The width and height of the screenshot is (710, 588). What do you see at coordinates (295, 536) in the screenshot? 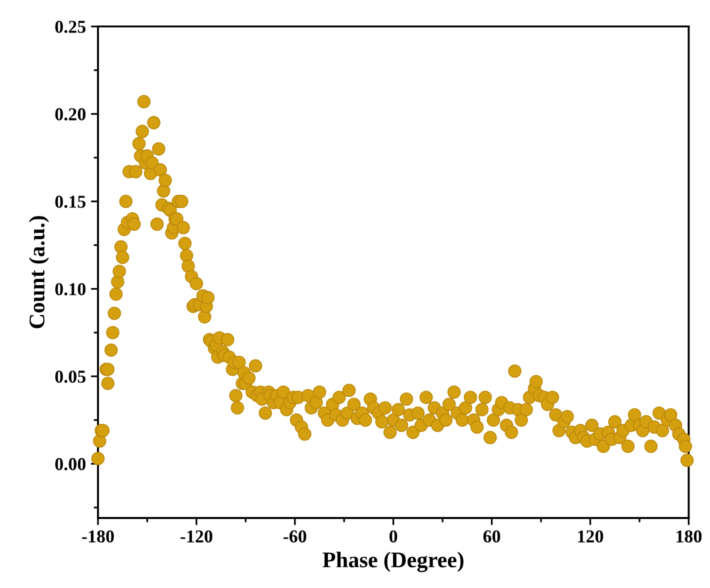
I see `x-tick-label: -60` at bounding box center [295, 536].